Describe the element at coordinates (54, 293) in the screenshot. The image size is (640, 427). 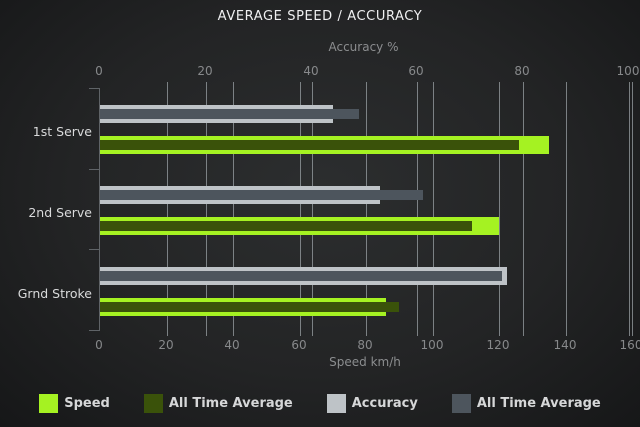
I see `category-label: Grnd Stroke` at that location.